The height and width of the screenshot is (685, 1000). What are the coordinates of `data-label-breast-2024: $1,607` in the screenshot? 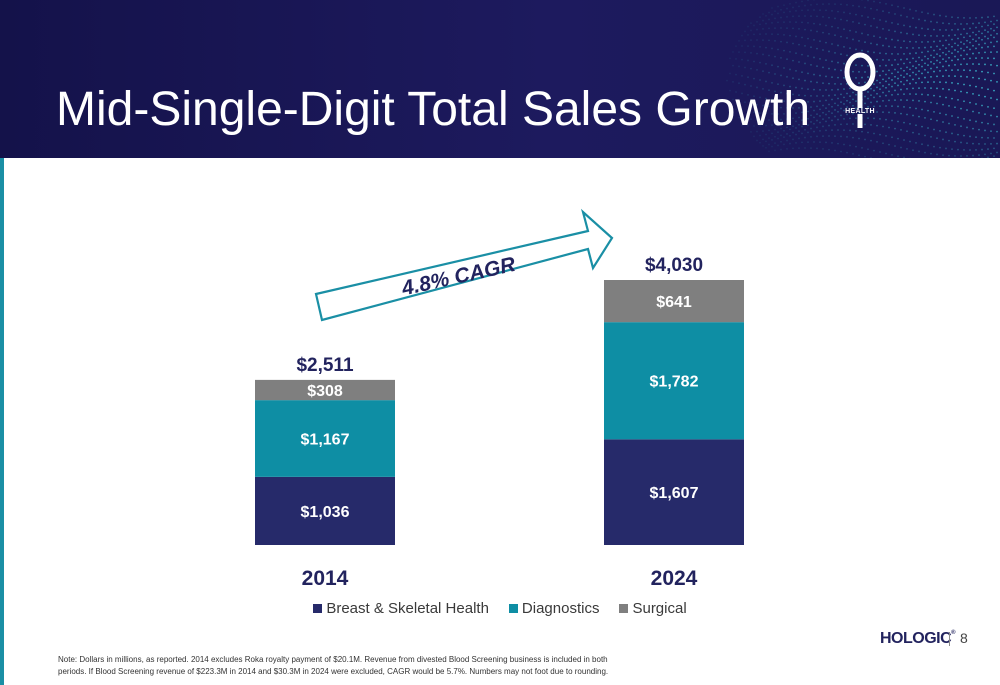 It's located at (674, 493).